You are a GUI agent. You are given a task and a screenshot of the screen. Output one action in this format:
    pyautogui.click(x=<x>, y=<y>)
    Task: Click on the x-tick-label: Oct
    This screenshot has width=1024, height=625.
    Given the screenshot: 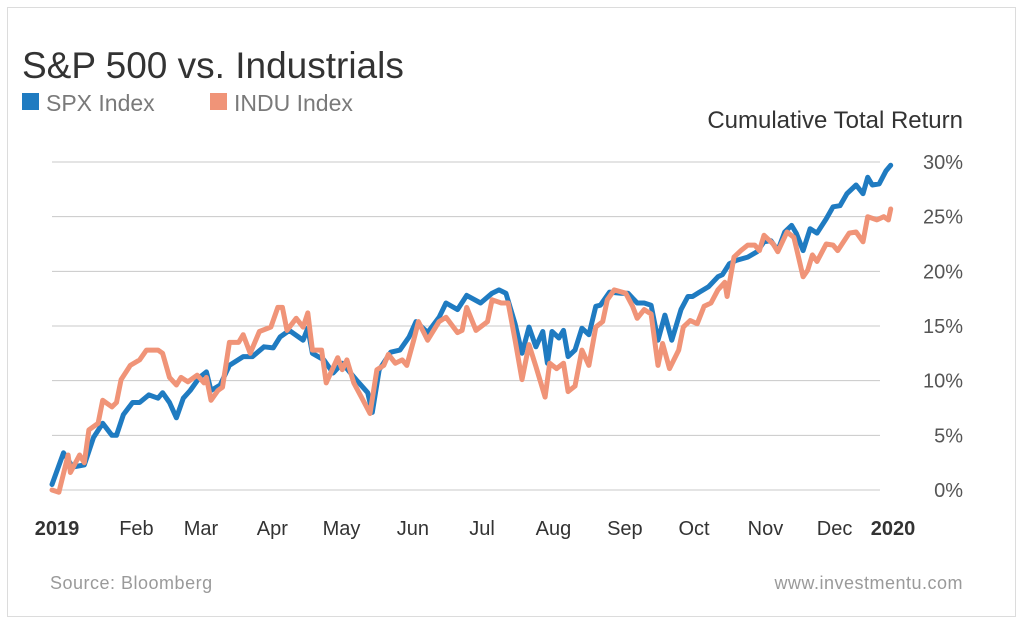 What is the action you would take?
    pyautogui.click(x=694, y=529)
    